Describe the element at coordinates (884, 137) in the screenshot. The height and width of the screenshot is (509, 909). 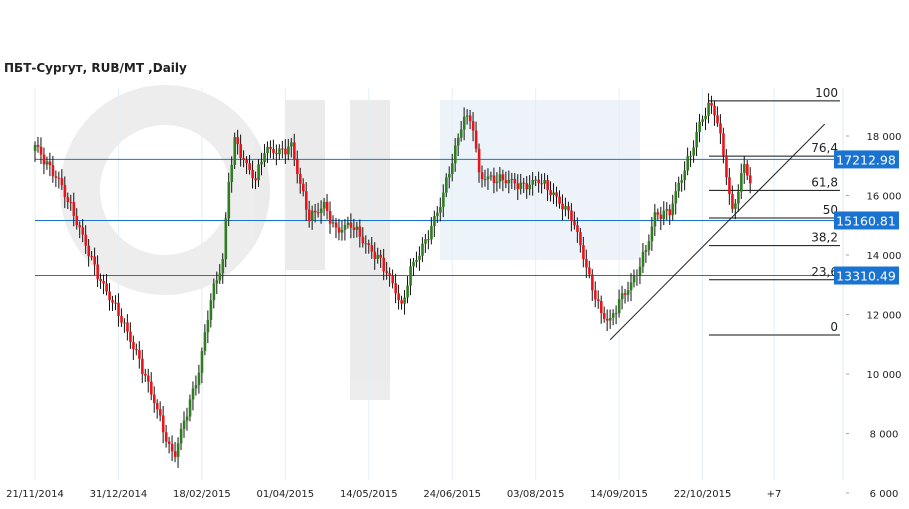
I see `y-tick-label: 18 000` at that location.